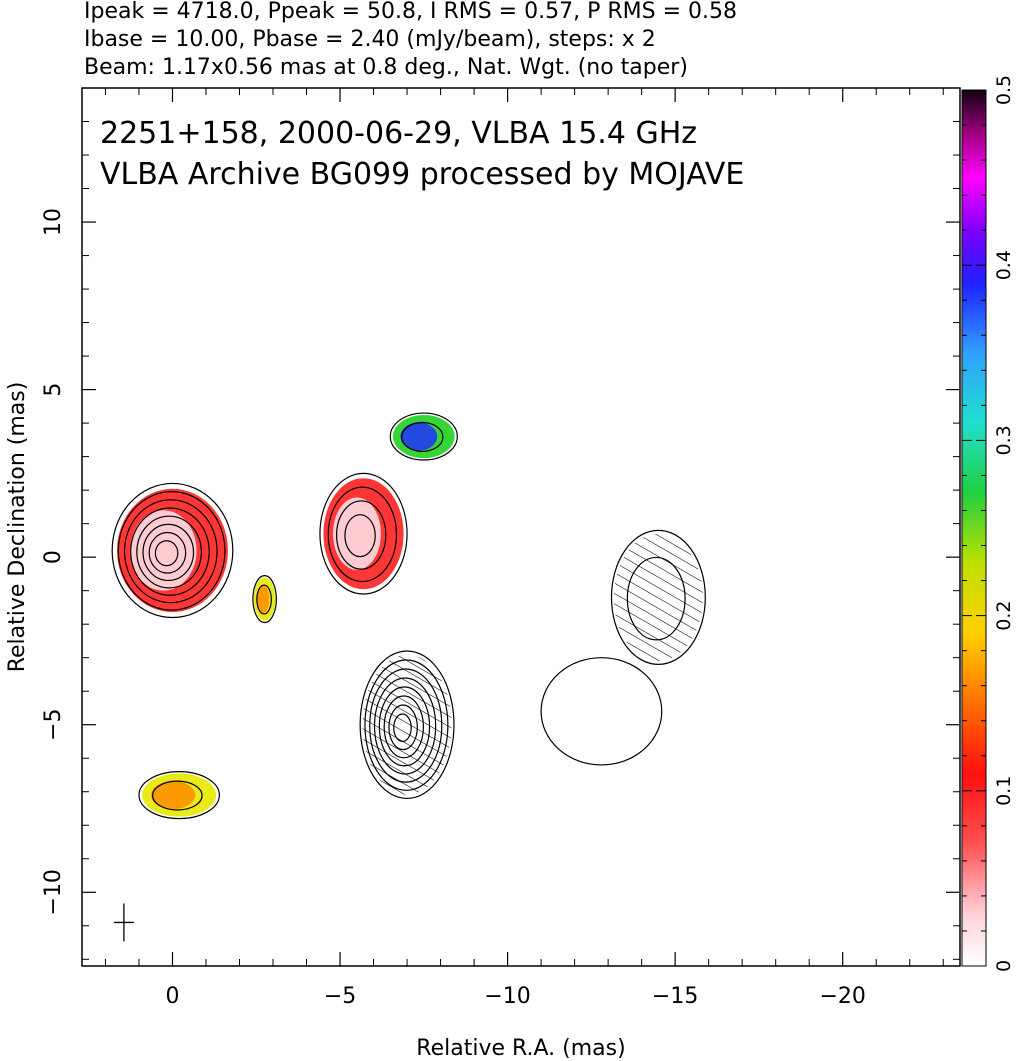 Image resolution: width=1022 pixels, height=1061 pixels. What do you see at coordinates (520, 1048) in the screenshot?
I see `x-axis-title: Relative R.A. (mas)` at bounding box center [520, 1048].